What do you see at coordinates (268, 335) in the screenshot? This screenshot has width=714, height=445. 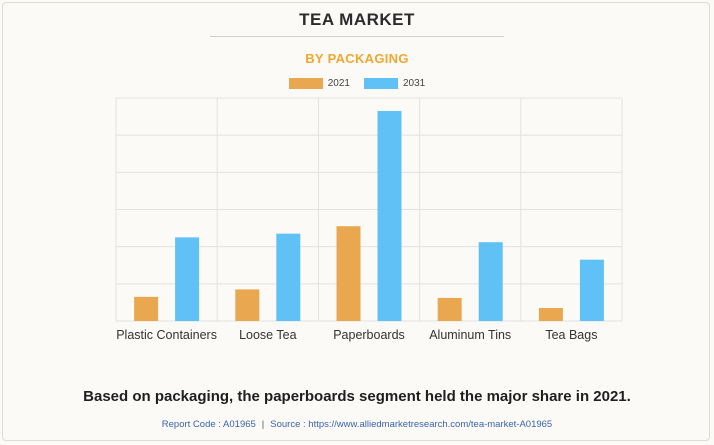 I see `x-tick-label: Loose Tea` at bounding box center [268, 335].